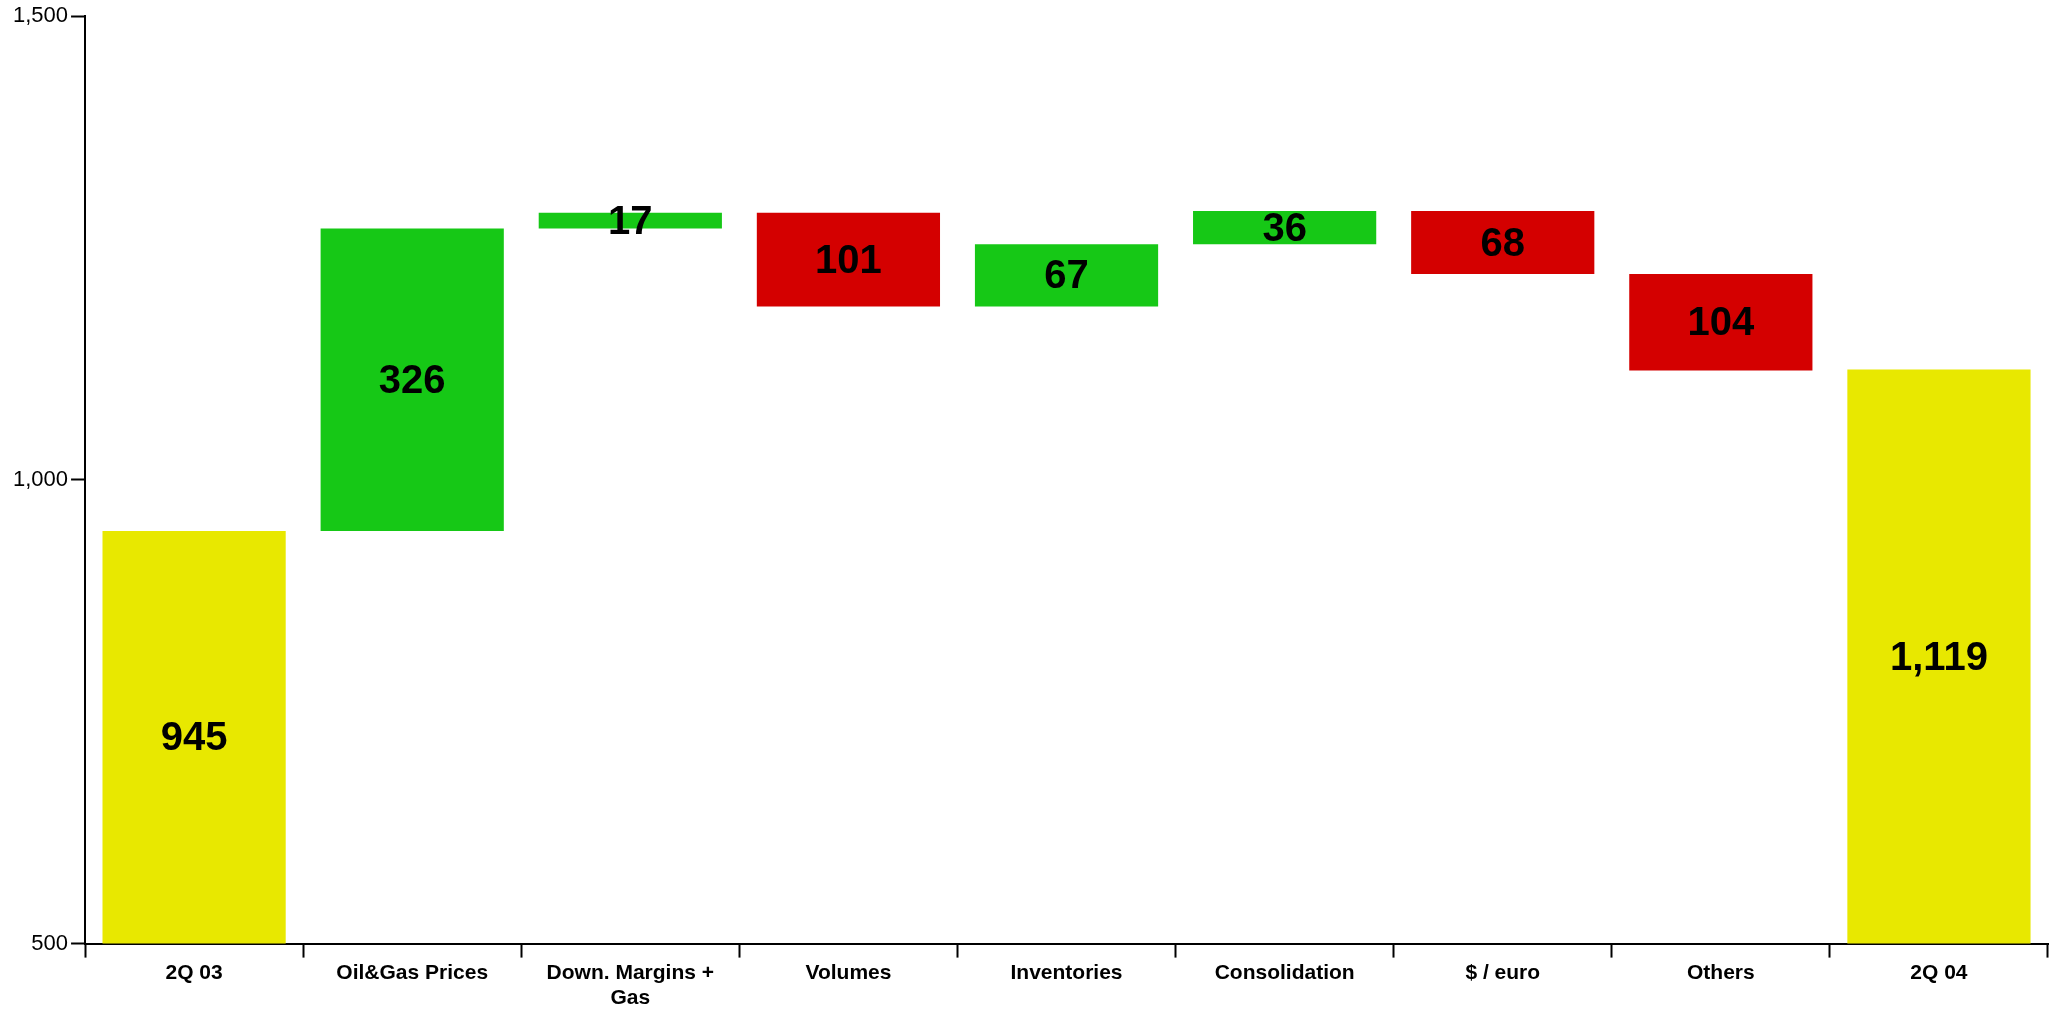 The width and height of the screenshot is (2056, 1018). What do you see at coordinates (412, 378) in the screenshot?
I see `data-label: 326` at bounding box center [412, 378].